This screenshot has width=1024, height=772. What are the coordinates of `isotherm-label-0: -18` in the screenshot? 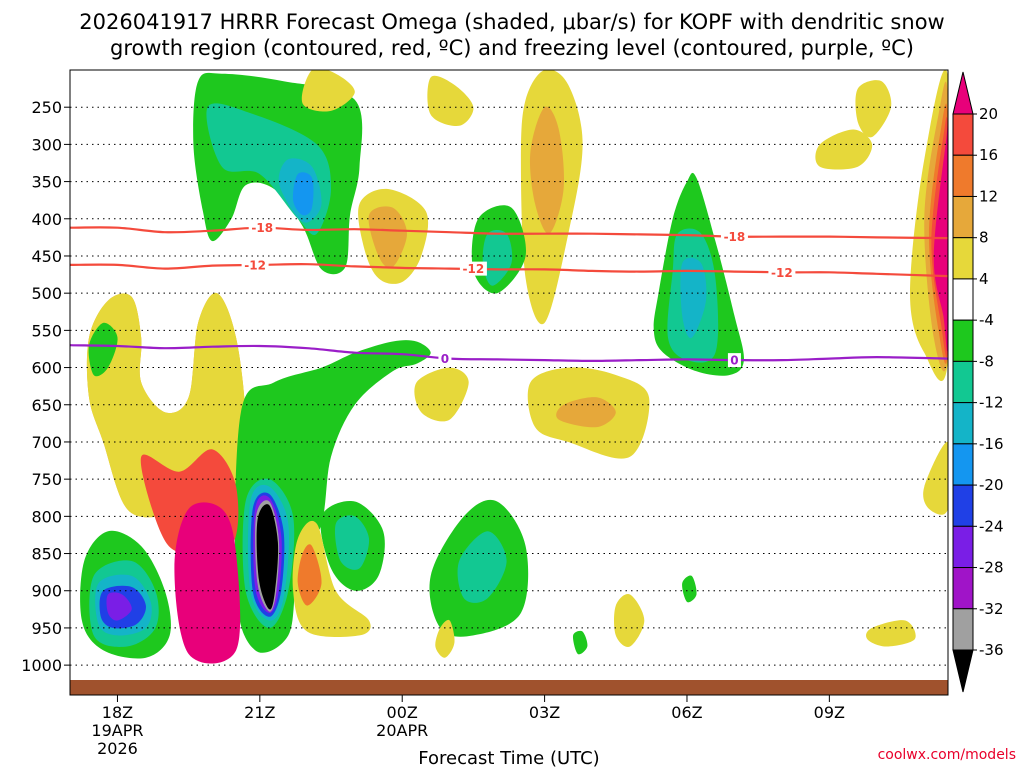 It's located at (262, 228).